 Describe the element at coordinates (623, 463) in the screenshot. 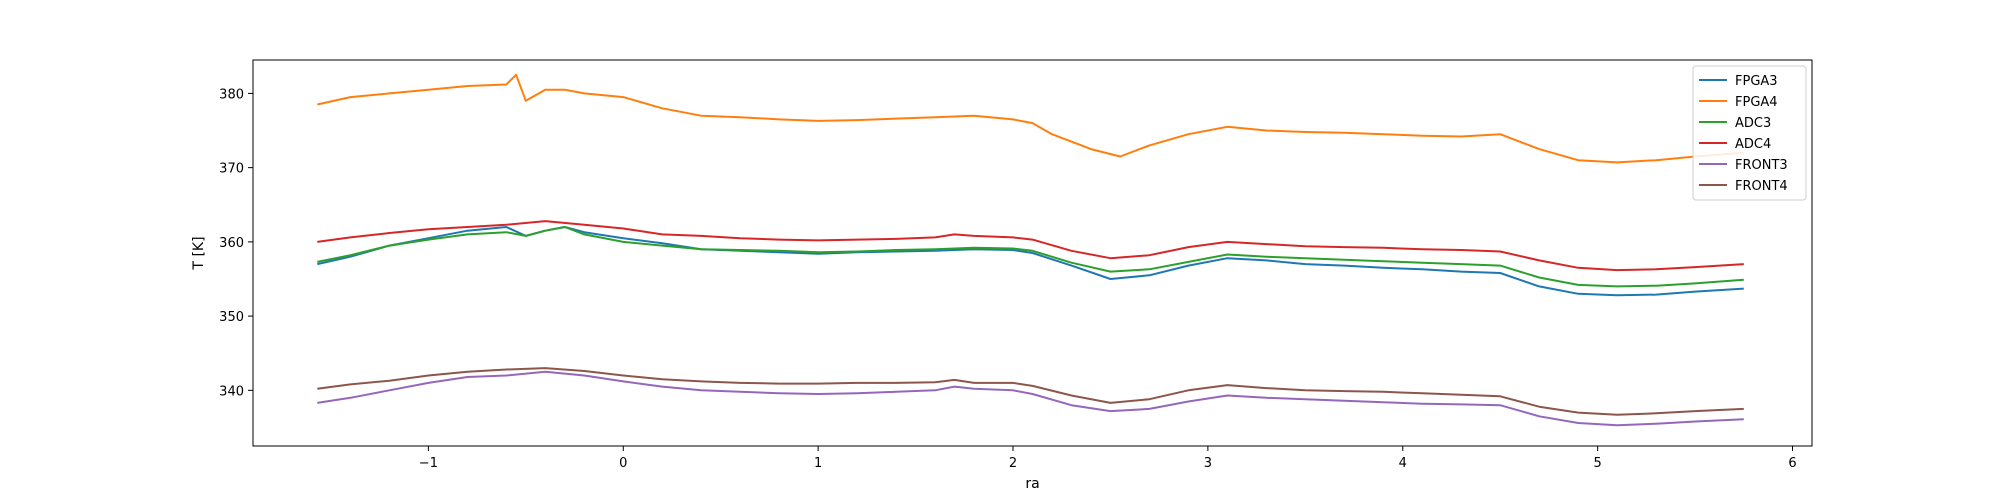

I see `x-tick-label: 0` at that location.